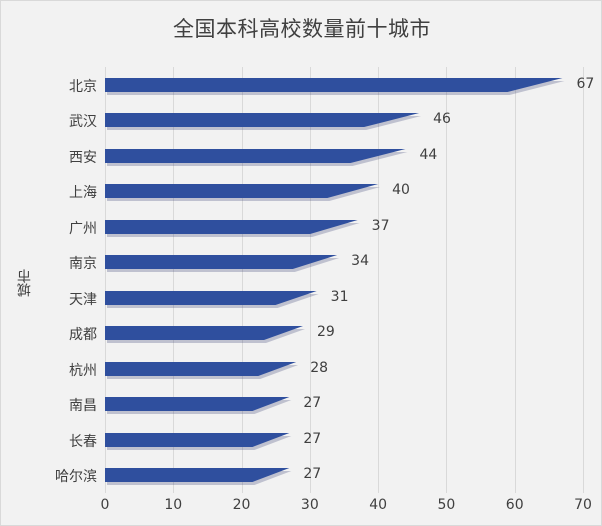 This screenshot has height=526, width=602. I want to click on x-tick-label: 50, so click(446, 505).